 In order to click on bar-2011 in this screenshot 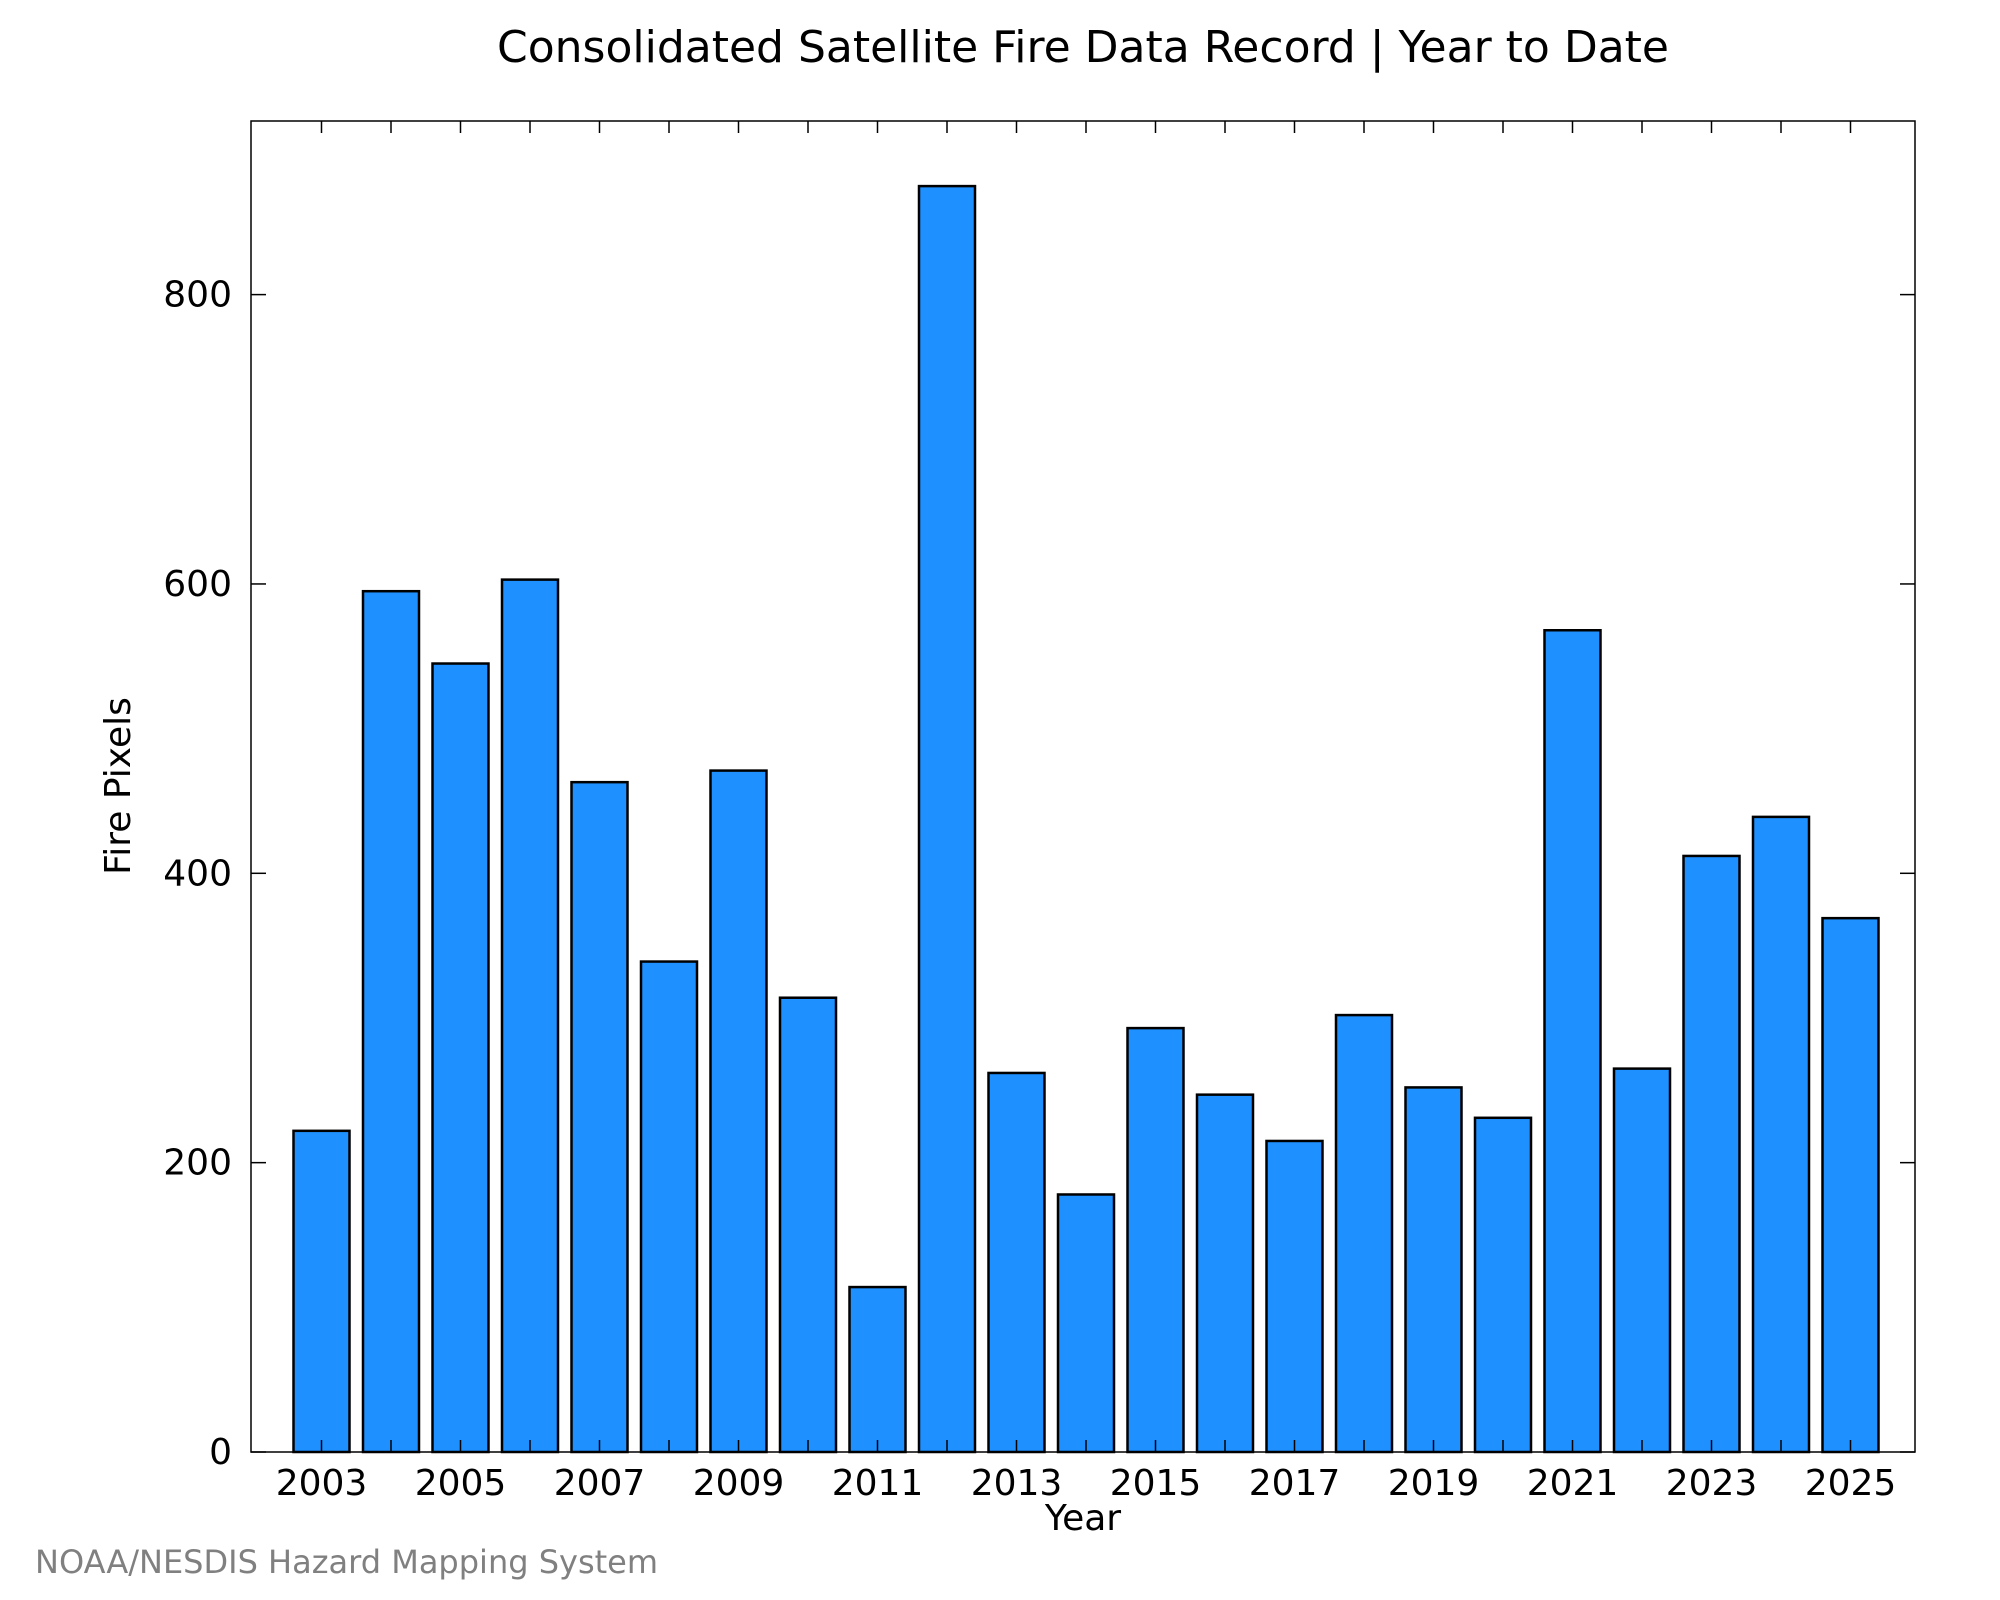, I will do `click(877, 1369)`.